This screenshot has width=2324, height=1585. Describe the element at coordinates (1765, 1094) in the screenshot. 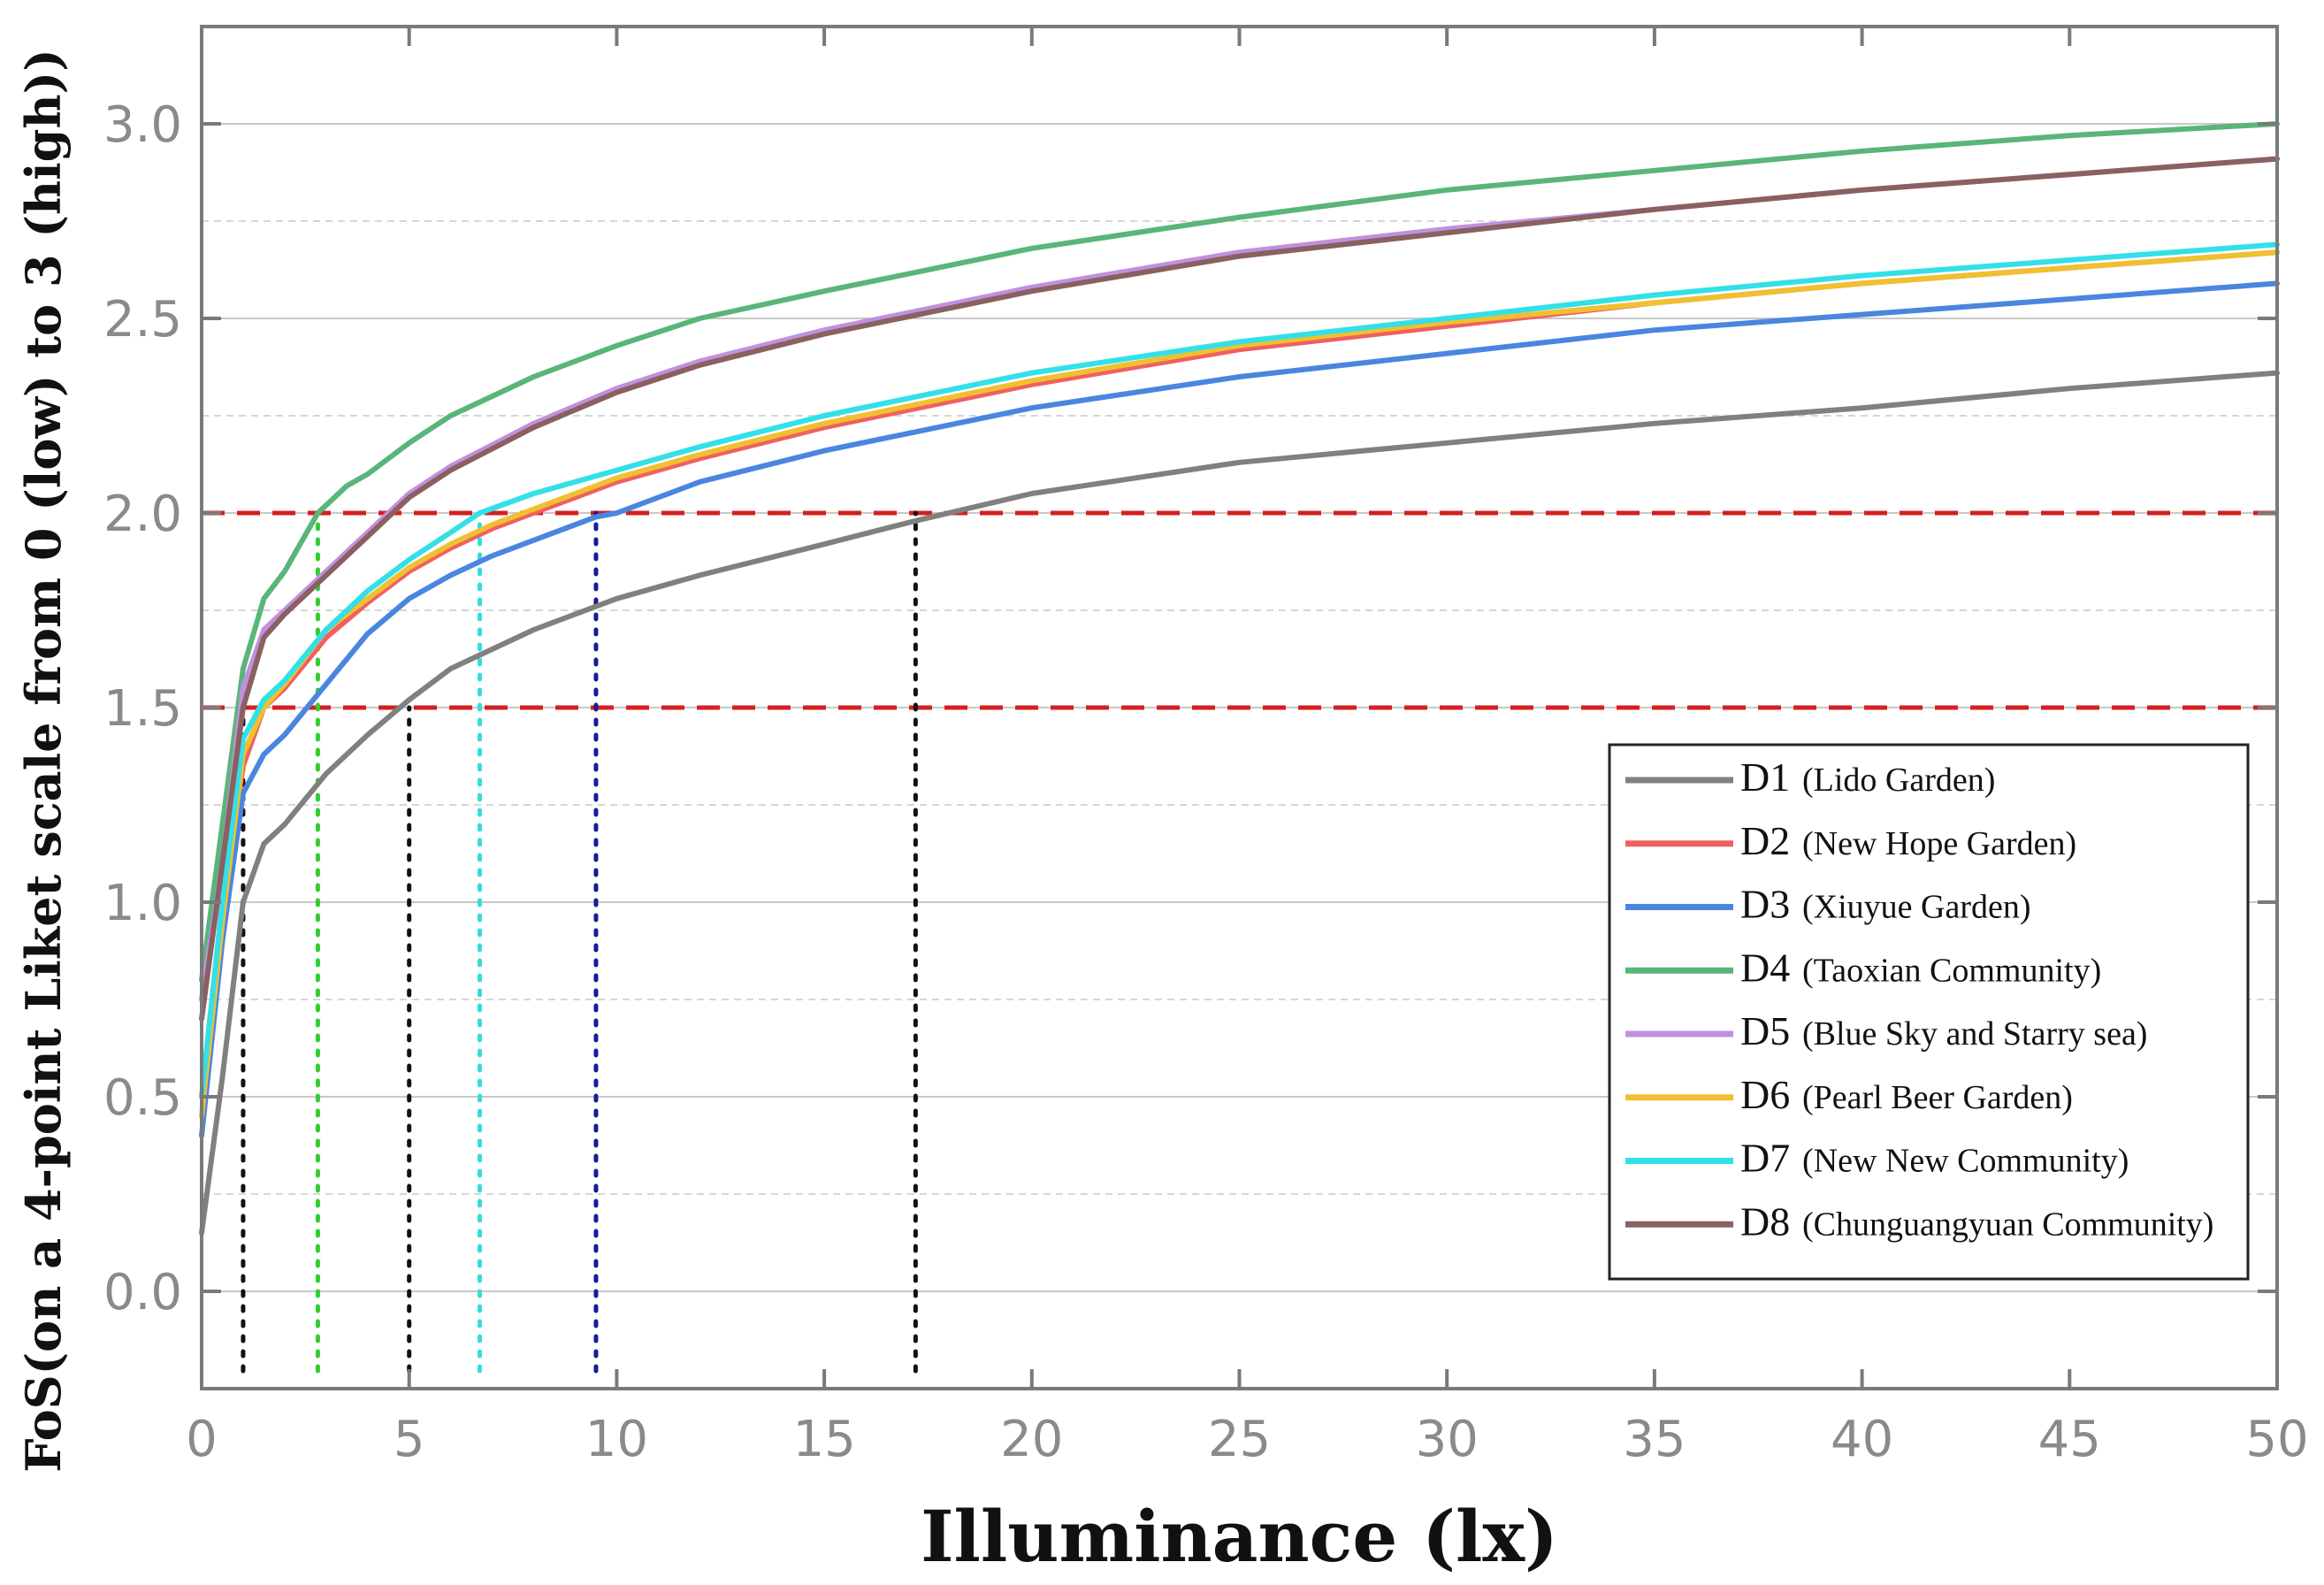

I see `legend-label-d6: D6` at that location.